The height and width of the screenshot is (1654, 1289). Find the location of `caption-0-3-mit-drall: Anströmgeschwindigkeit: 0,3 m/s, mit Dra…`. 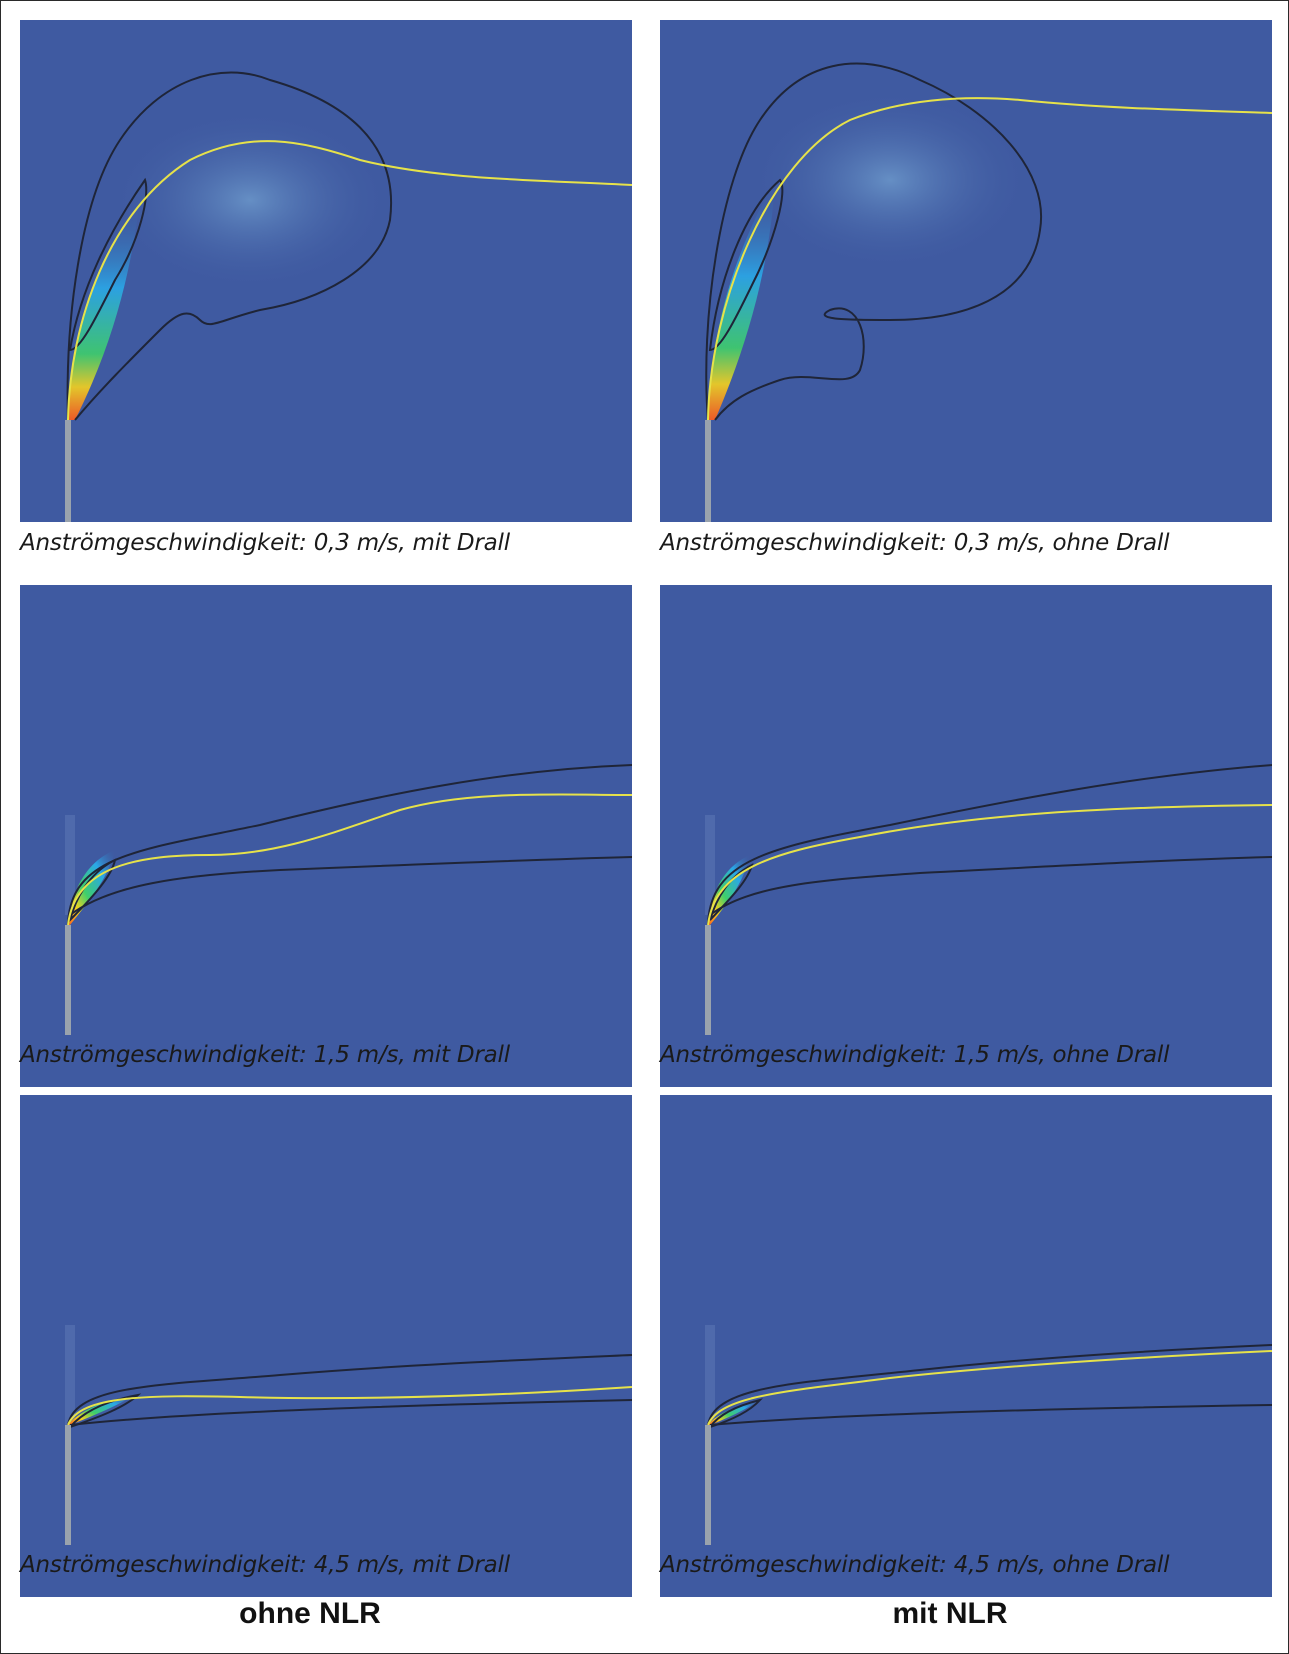

caption-0-3-mit-drall: Anströmgeschwindigkeit: 0,3 m/s, mit Dra… is located at coordinates (265, 543).